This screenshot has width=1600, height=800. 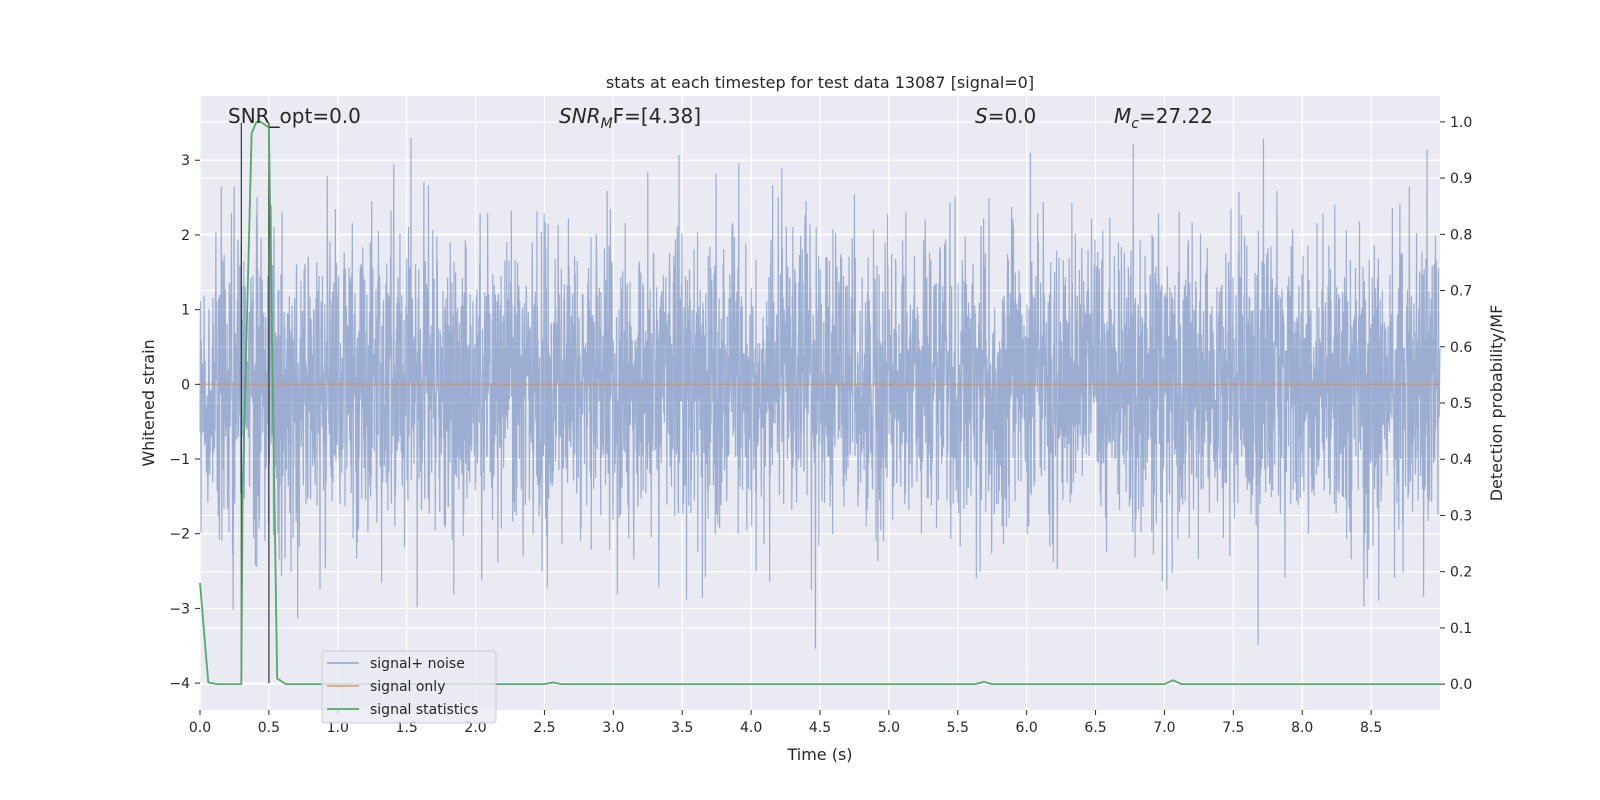 What do you see at coordinates (1496, 403) in the screenshot?
I see `y-axis-label-right: Detection probability/MF` at bounding box center [1496, 403].